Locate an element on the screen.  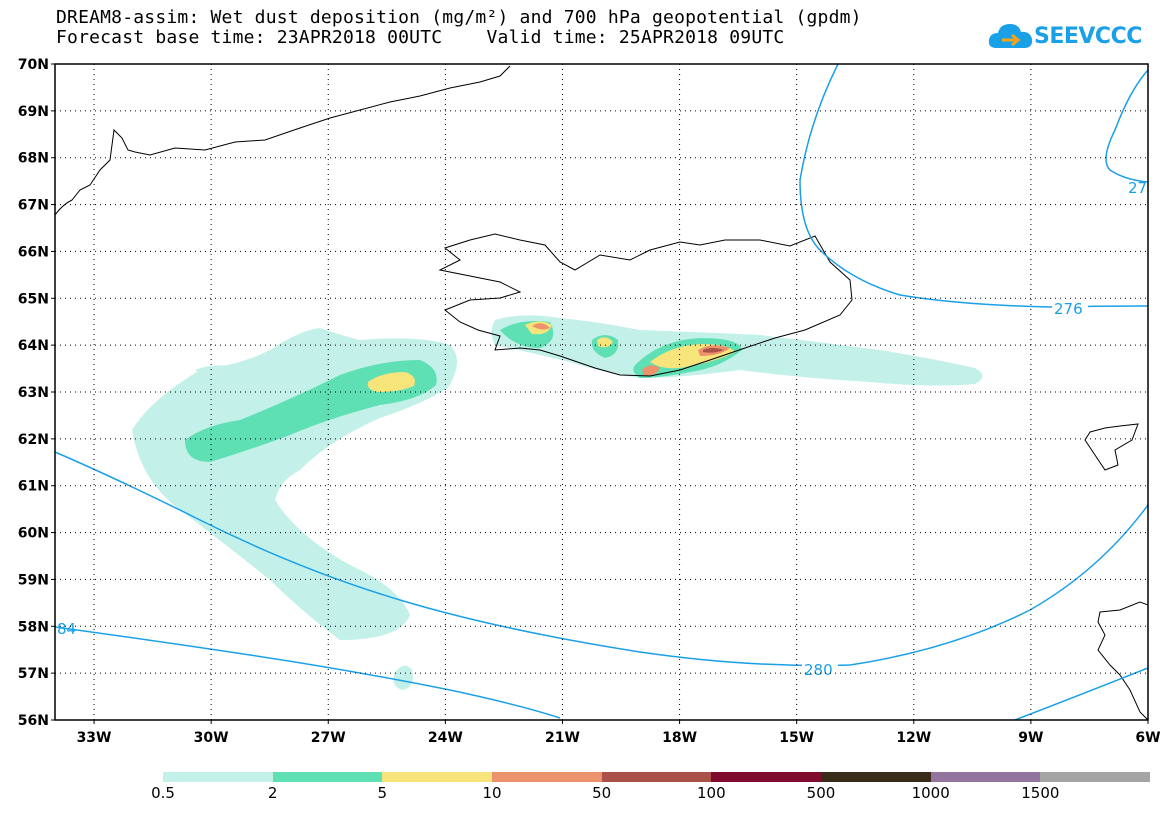
colorbar-label: 1500 is located at coordinates (1040, 793).